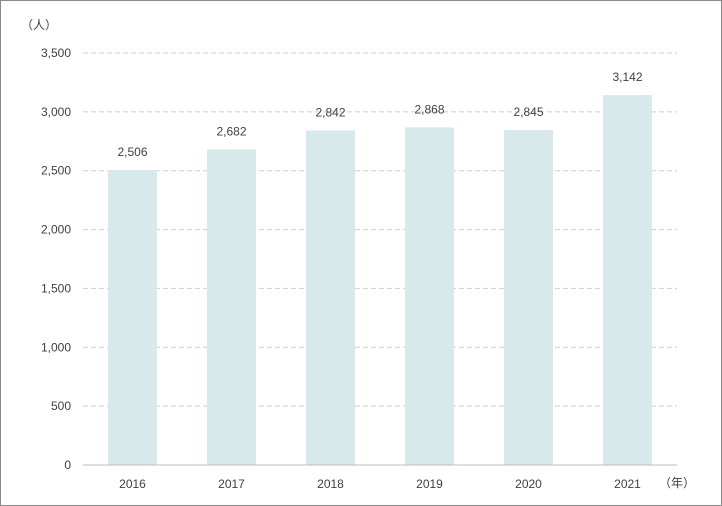 The image size is (722, 506). What do you see at coordinates (132, 317) in the screenshot?
I see `bar-2016` at bounding box center [132, 317].